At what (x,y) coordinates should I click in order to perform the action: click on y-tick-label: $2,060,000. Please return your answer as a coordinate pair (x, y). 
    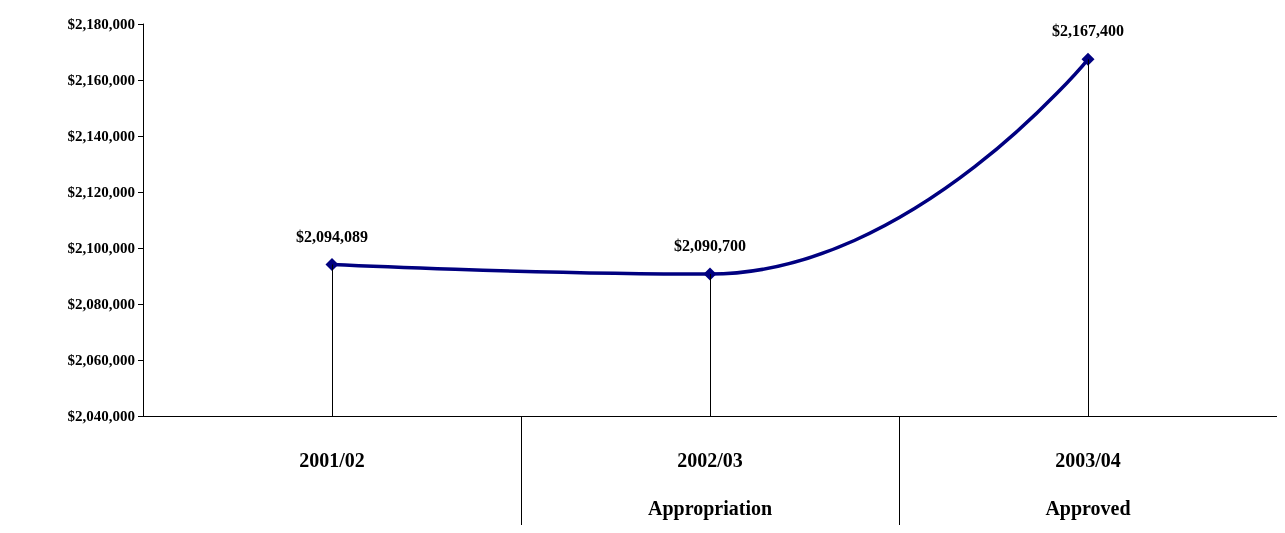
    Looking at the image, I should click on (101, 360).